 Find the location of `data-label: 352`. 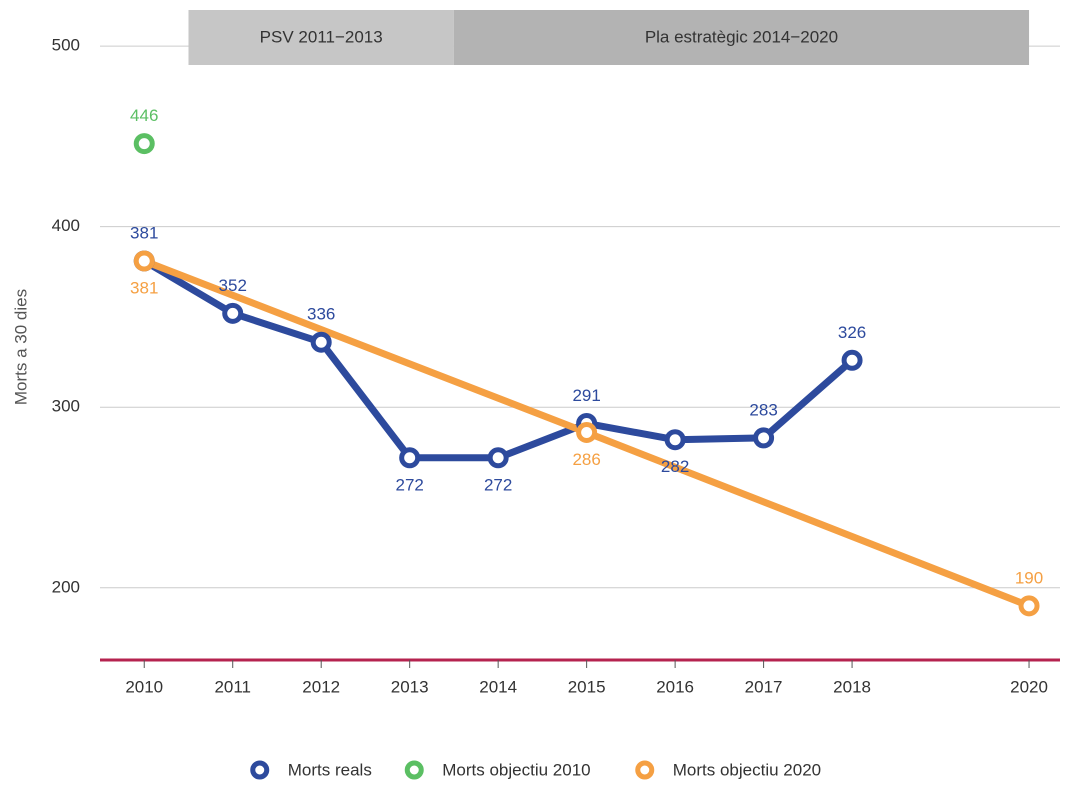

data-label: 352 is located at coordinates (233, 285).